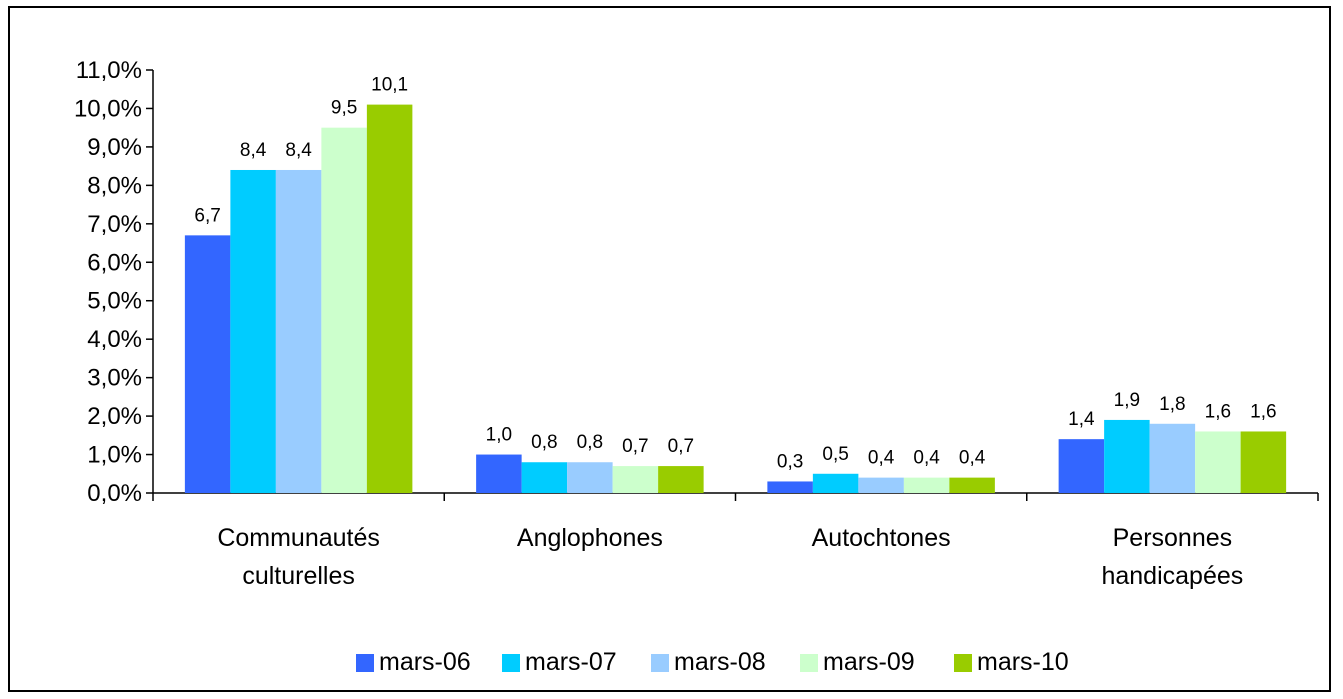 The image size is (1343, 699). I want to click on y-tick-label: 6,0%, so click(114, 262).